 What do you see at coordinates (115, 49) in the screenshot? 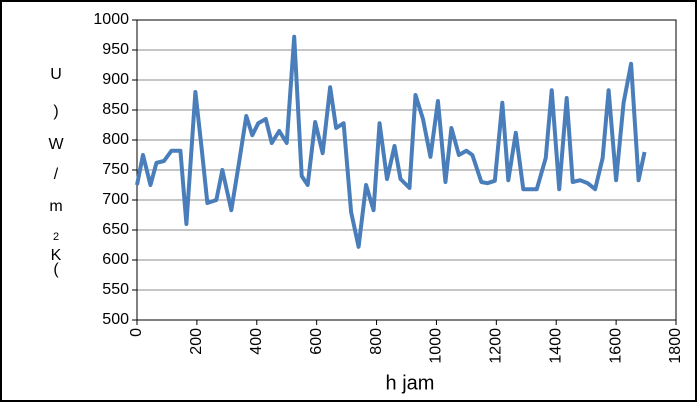
I see `y-tick-label: 950` at bounding box center [115, 49].